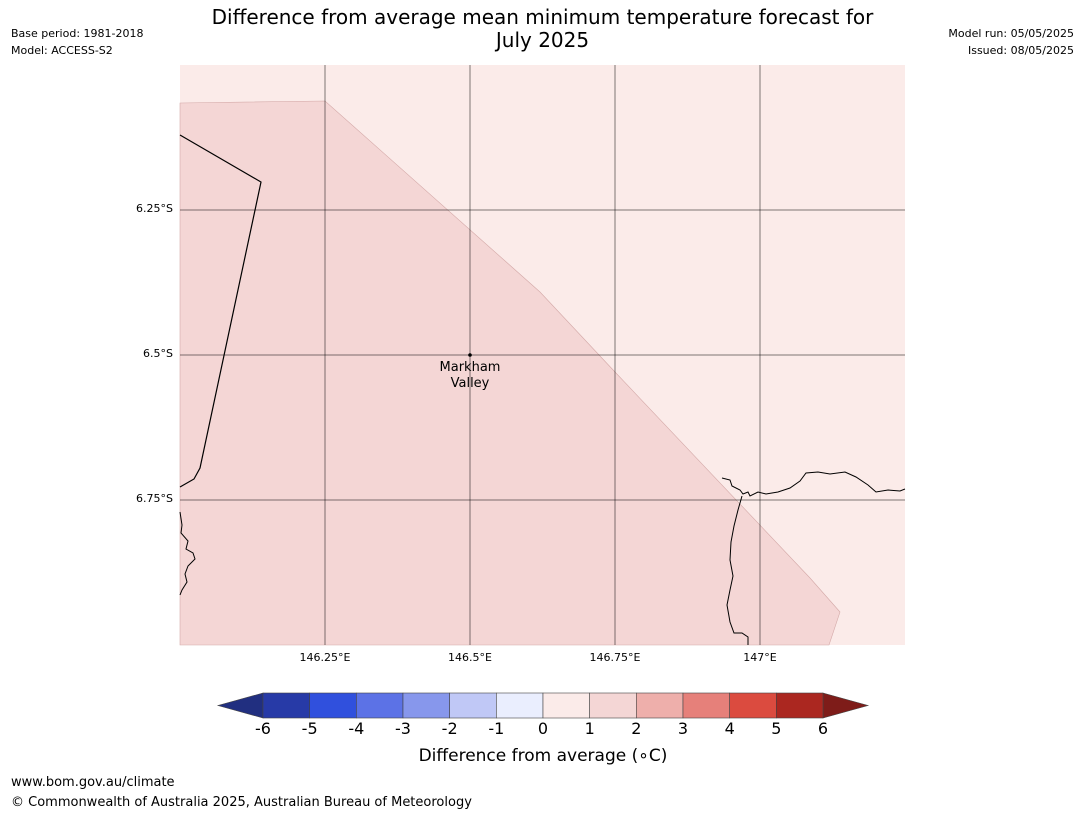 The width and height of the screenshot is (1085, 816). I want to click on lon-label-146-75: 146.75°E, so click(615, 657).